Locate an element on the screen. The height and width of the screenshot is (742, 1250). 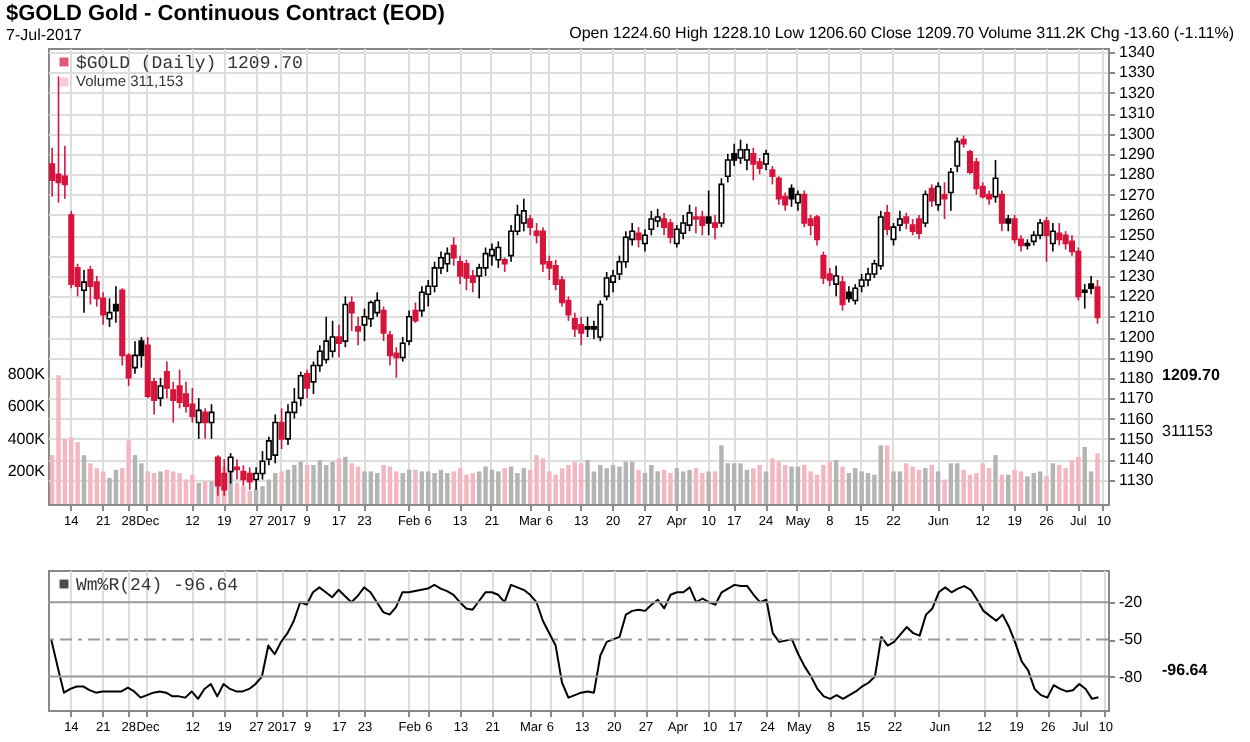
y2-tick-label: 800K is located at coordinates (27, 373).